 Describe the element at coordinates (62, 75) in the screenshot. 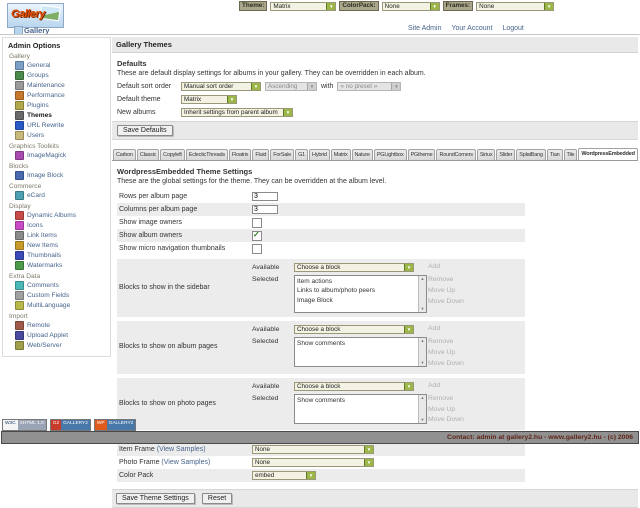

I see `sidebar-item-groups: Groups` at that location.